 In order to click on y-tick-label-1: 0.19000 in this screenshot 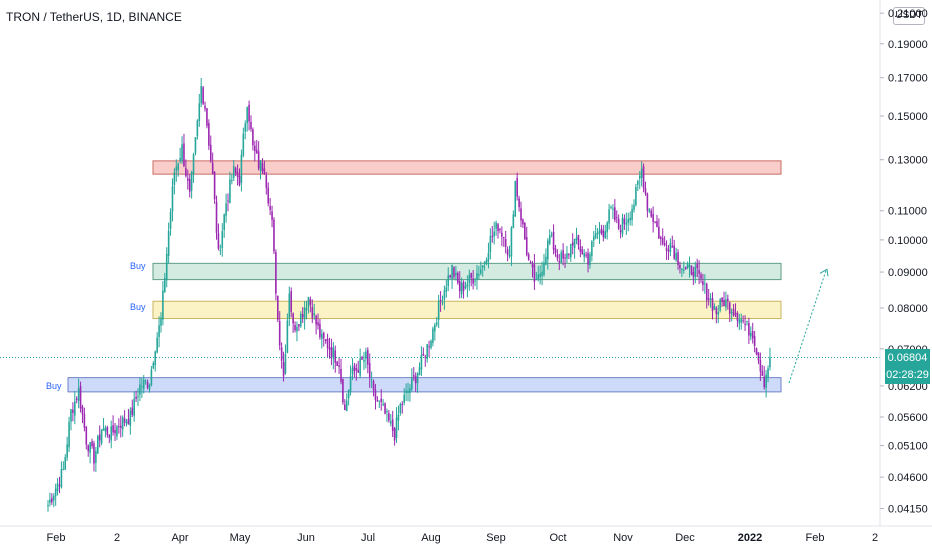, I will do `click(908, 45)`.